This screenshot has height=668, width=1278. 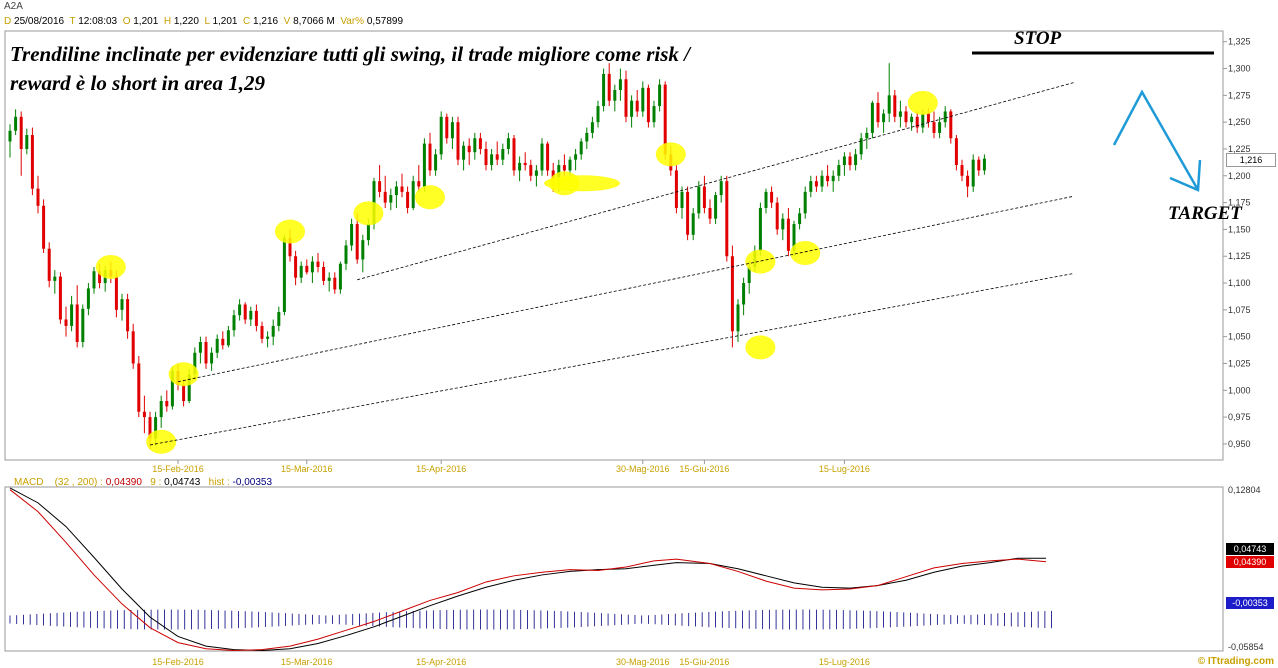 I want to click on price-y-tick-label: 1,250, so click(x=1239, y=122).